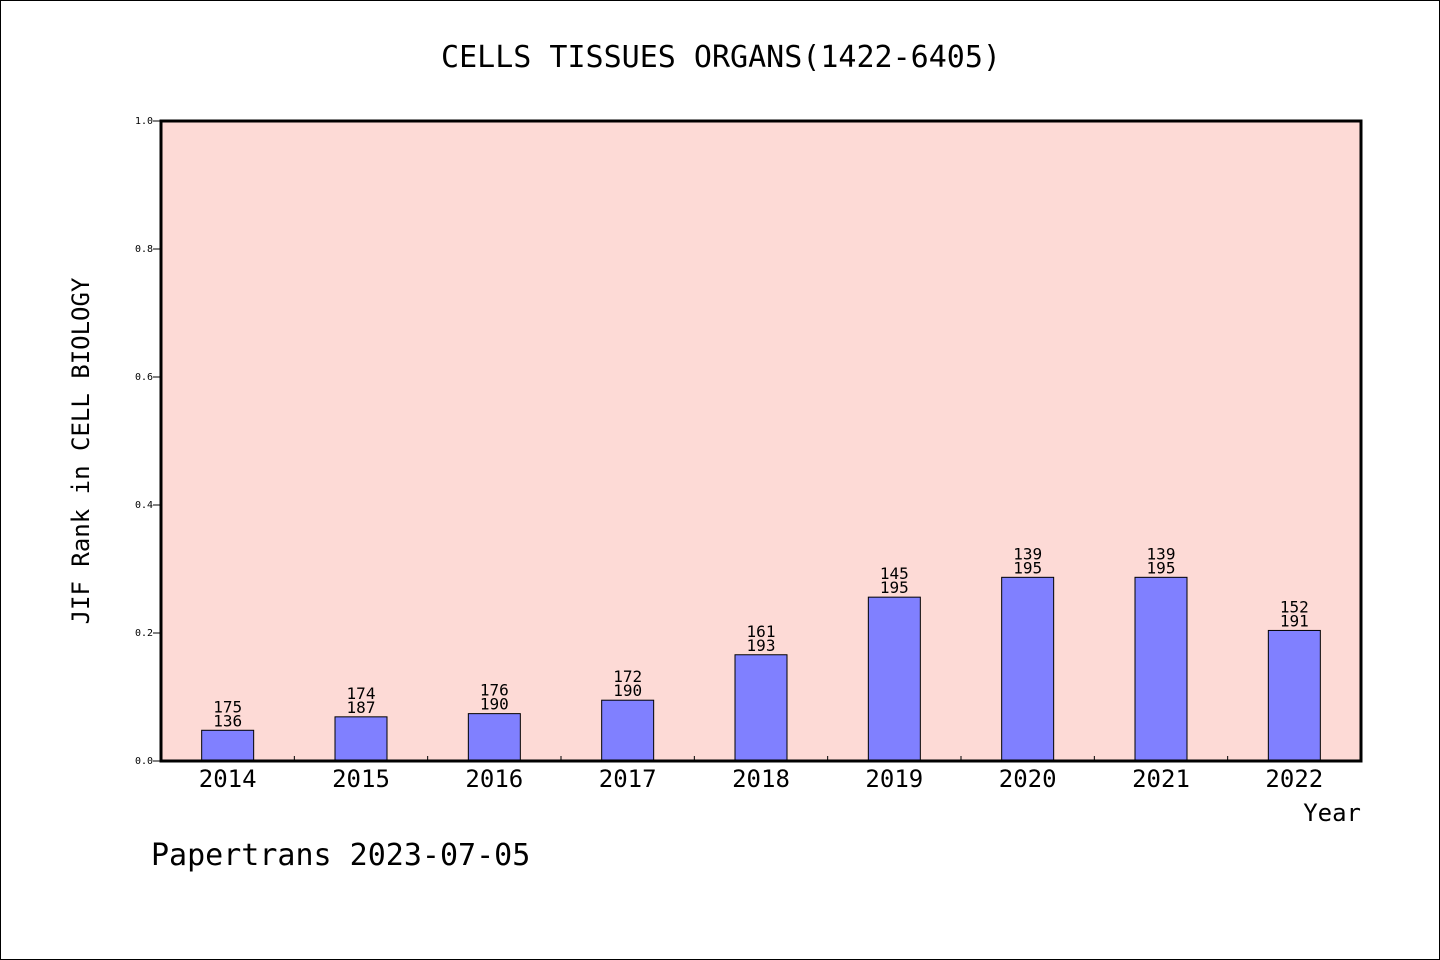  Describe the element at coordinates (228, 779) in the screenshot. I see `x-tick-label: 2014` at that location.